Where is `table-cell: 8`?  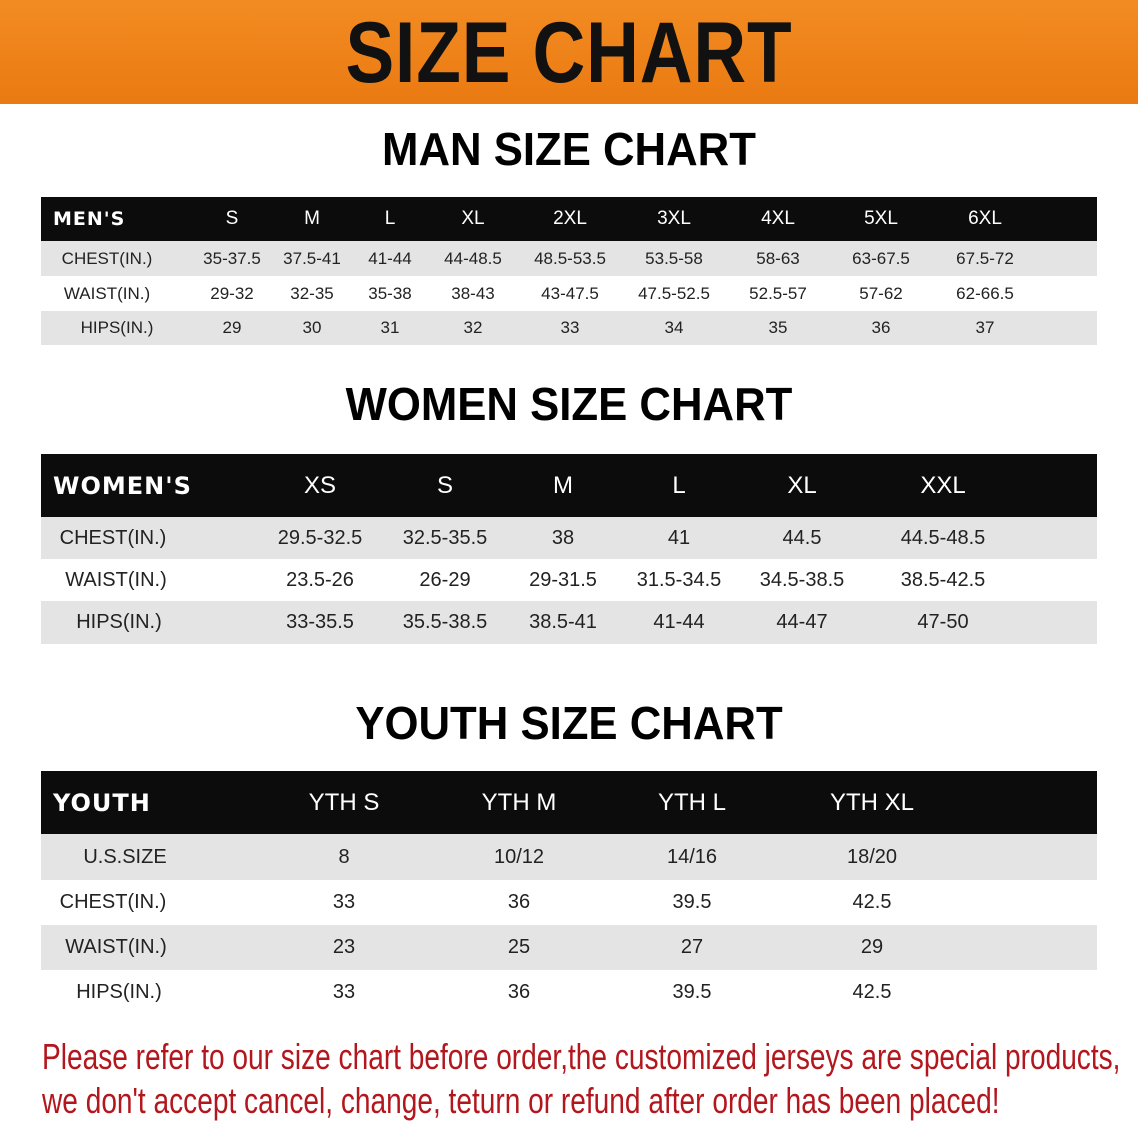
table-cell: 8 is located at coordinates (344, 856).